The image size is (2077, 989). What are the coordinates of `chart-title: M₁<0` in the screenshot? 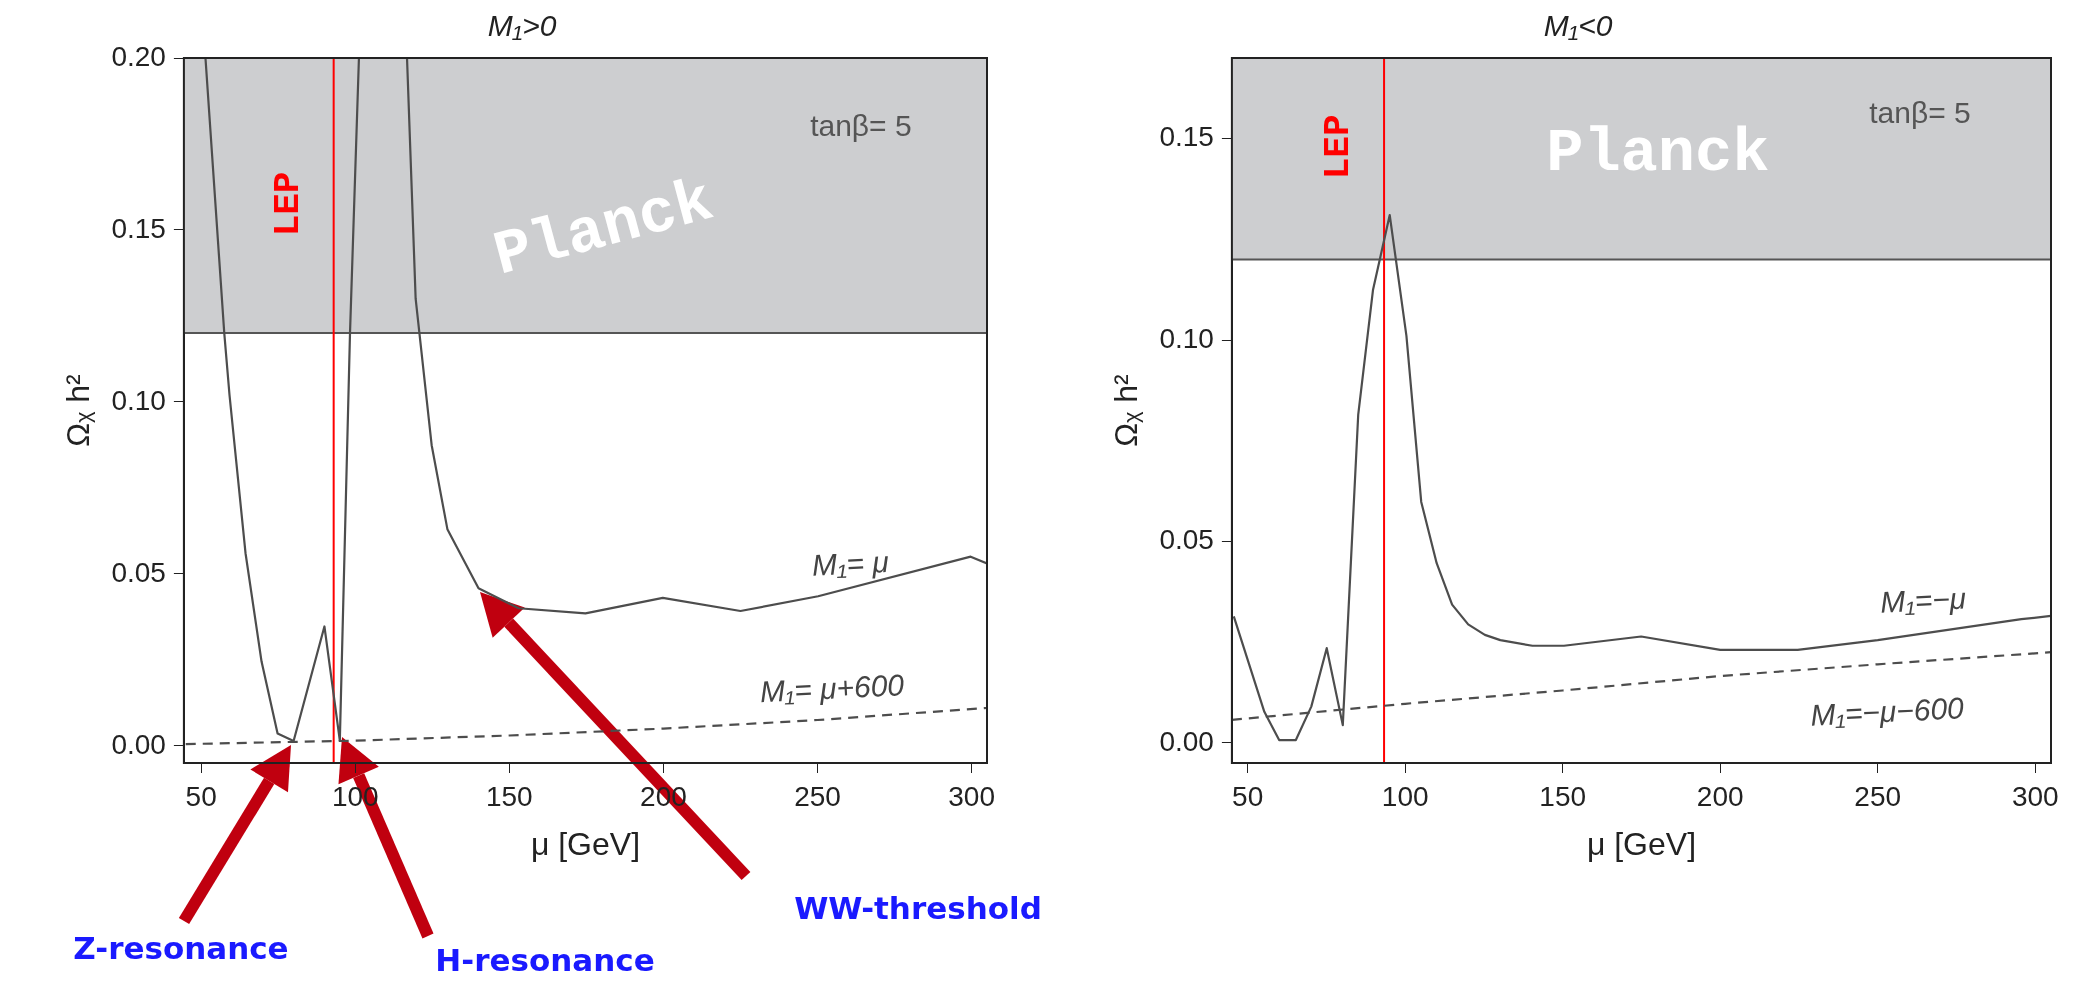 It's located at (1578, 26).